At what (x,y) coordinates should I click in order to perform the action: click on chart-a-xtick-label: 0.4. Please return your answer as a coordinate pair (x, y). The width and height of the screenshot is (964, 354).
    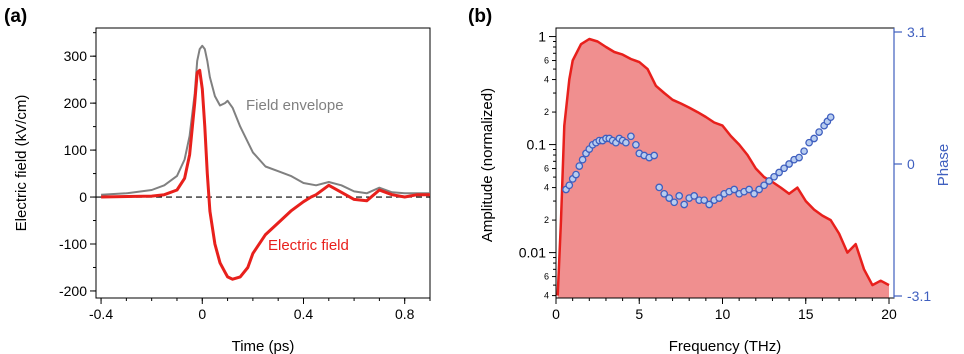
    Looking at the image, I should click on (304, 314).